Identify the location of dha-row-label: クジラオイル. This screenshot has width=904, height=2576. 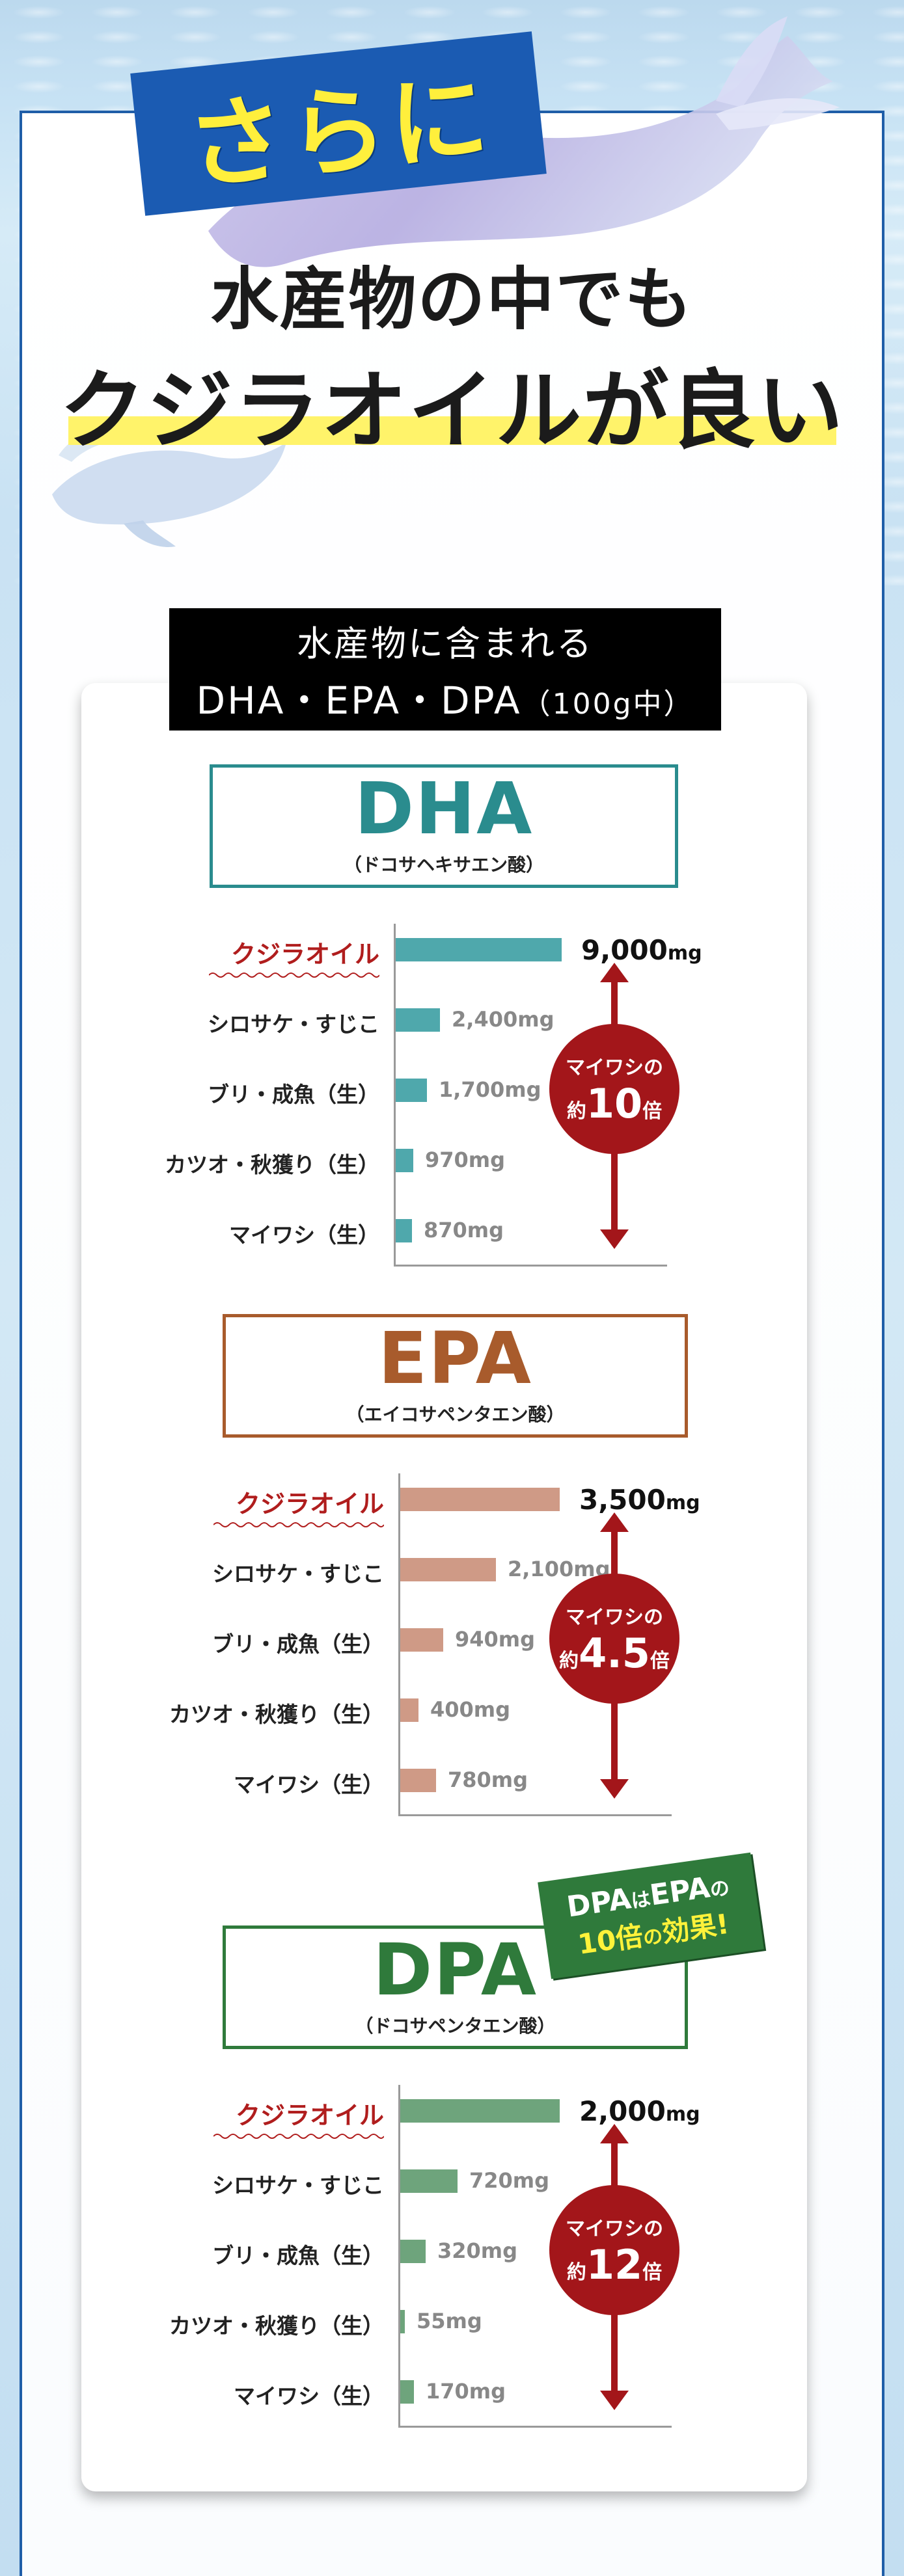
(304, 954).